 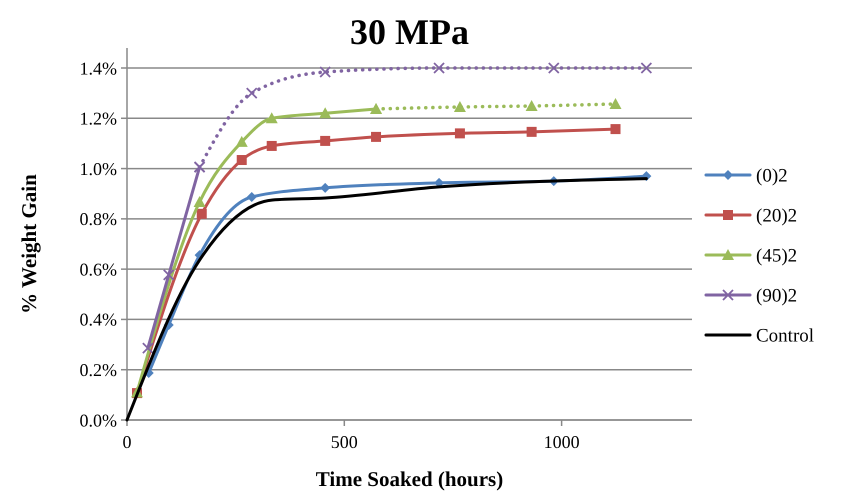 What do you see at coordinates (409, 32) in the screenshot?
I see `chart-title: 30 MPa` at bounding box center [409, 32].